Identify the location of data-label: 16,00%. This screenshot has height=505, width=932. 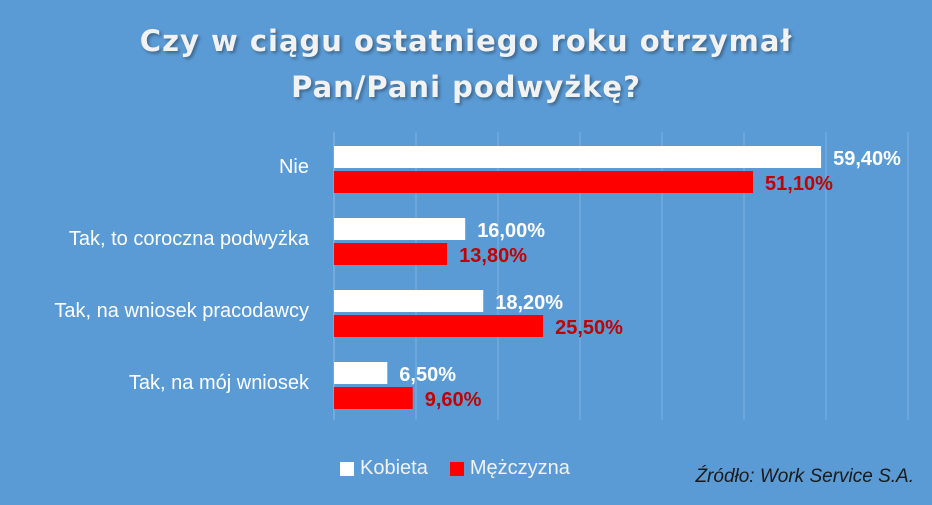
(511, 231).